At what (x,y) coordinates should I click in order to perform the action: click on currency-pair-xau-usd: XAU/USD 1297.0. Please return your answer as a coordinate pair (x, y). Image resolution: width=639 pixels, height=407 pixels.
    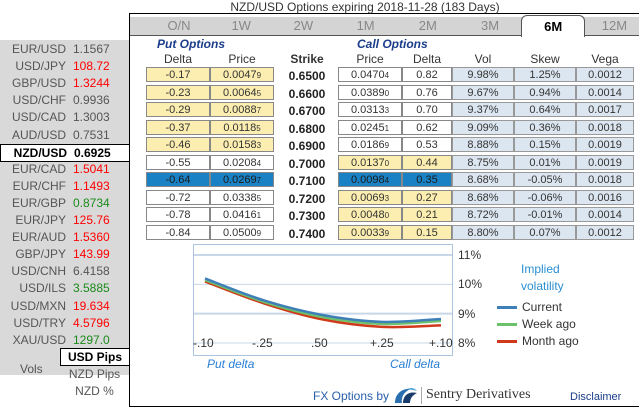
    Looking at the image, I should click on (64, 340).